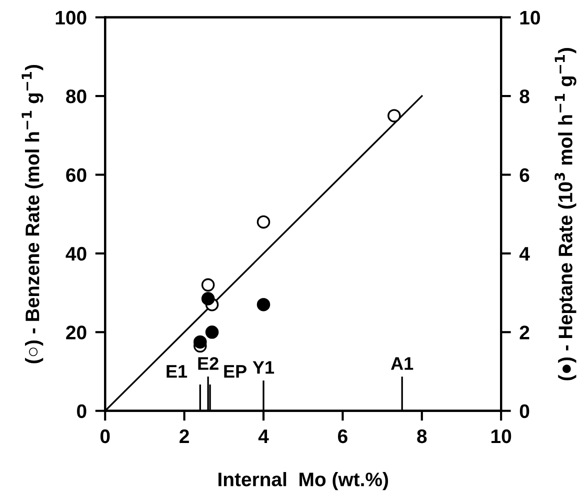  Describe the element at coordinates (343, 436) in the screenshot. I see `x-tick-label: 6` at that location.